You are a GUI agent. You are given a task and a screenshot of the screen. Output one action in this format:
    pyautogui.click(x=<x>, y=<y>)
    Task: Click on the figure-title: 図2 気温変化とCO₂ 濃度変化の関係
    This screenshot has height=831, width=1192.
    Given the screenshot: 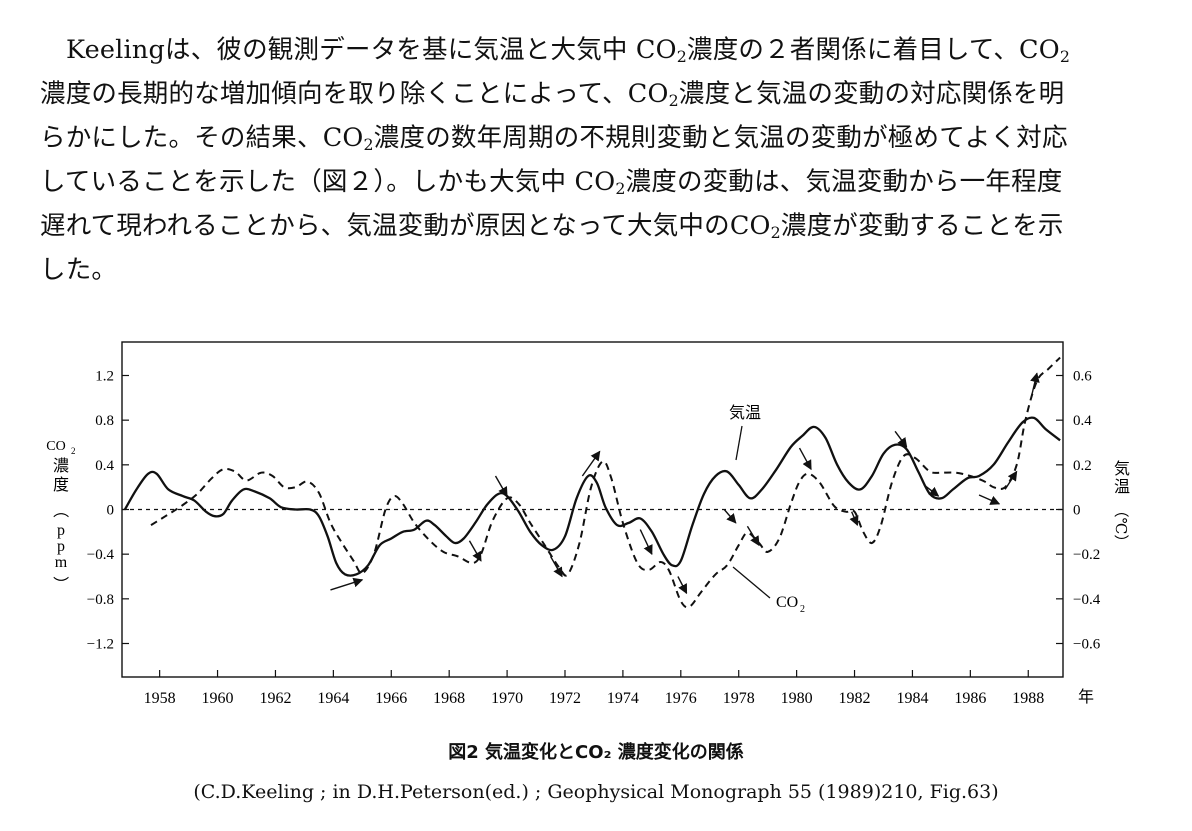 What is the action you would take?
    pyautogui.click(x=596, y=752)
    